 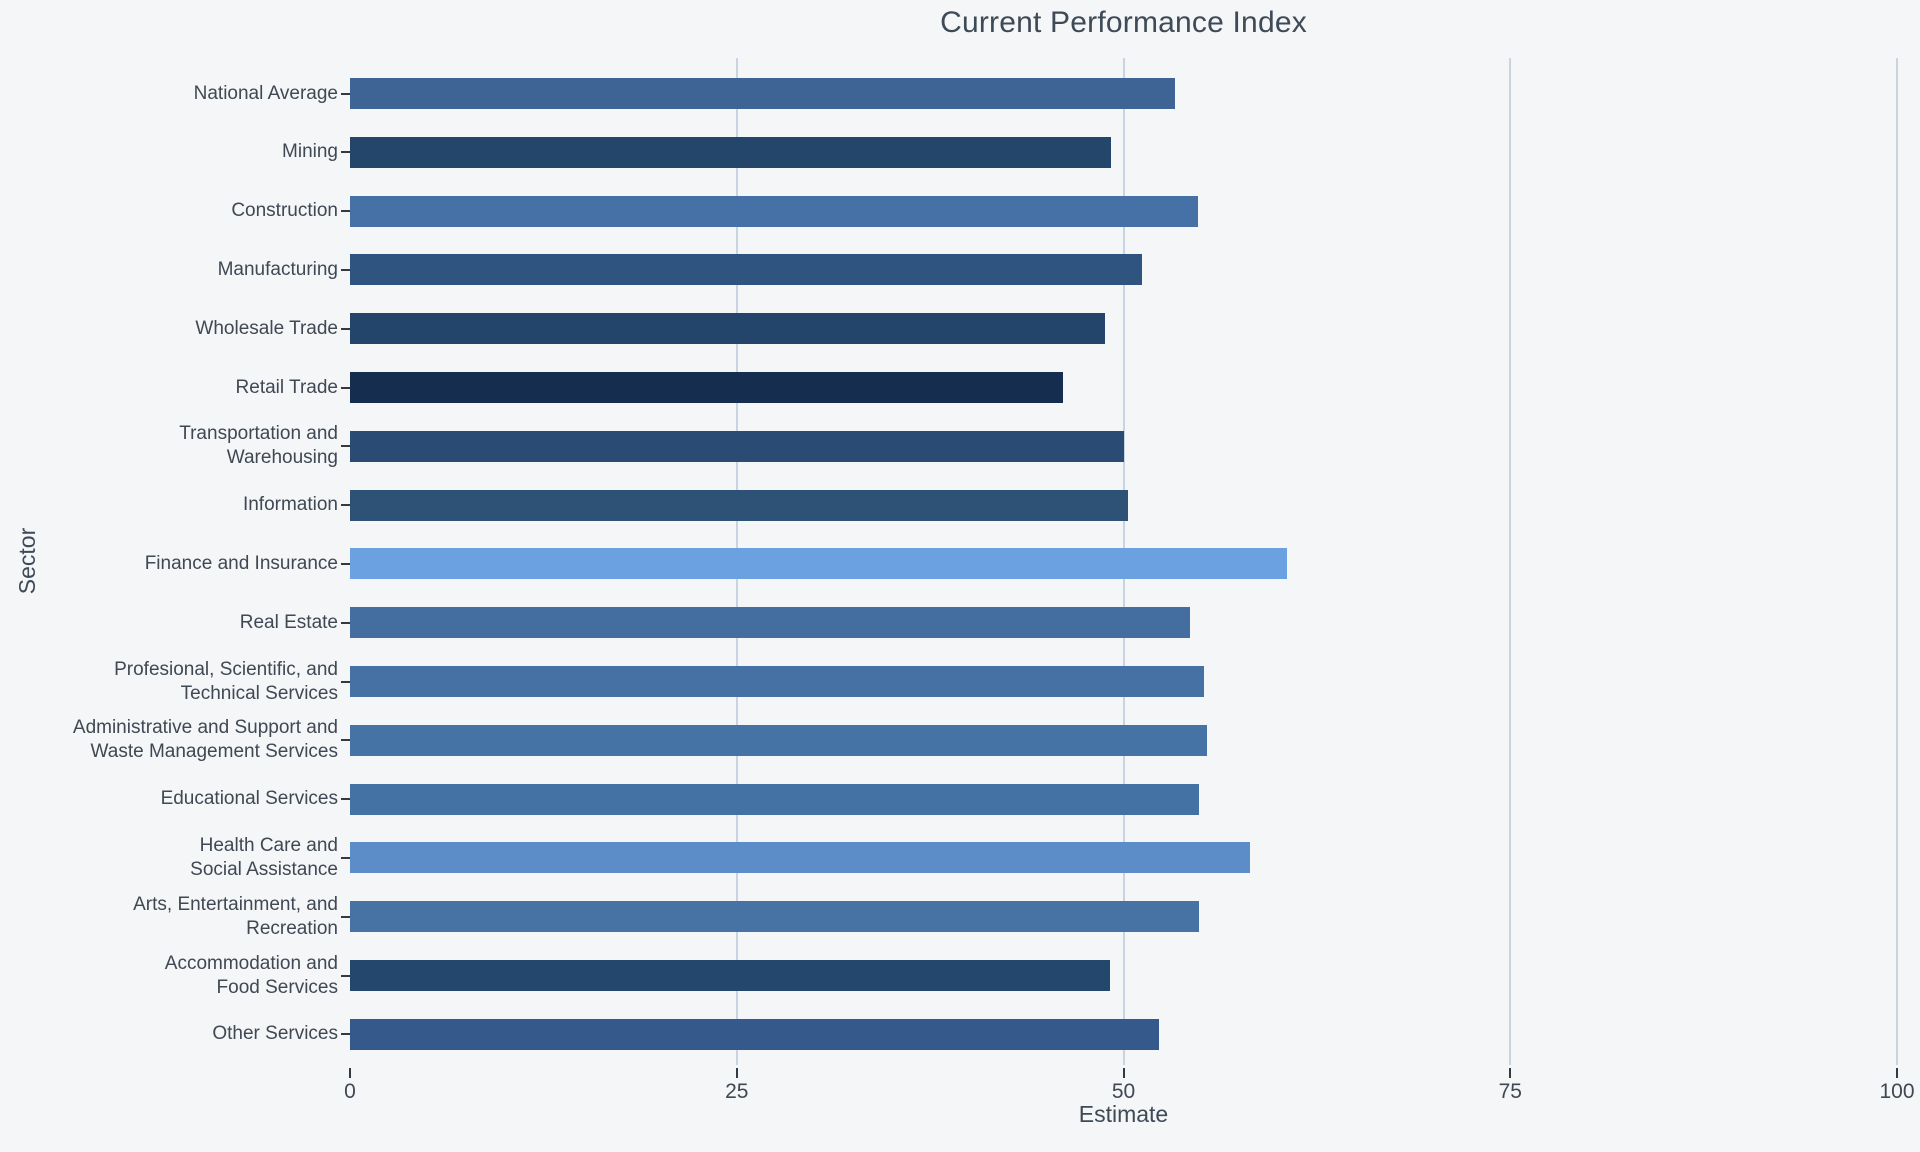 What do you see at coordinates (288, 622) in the screenshot?
I see `category-label: Real Estate` at bounding box center [288, 622].